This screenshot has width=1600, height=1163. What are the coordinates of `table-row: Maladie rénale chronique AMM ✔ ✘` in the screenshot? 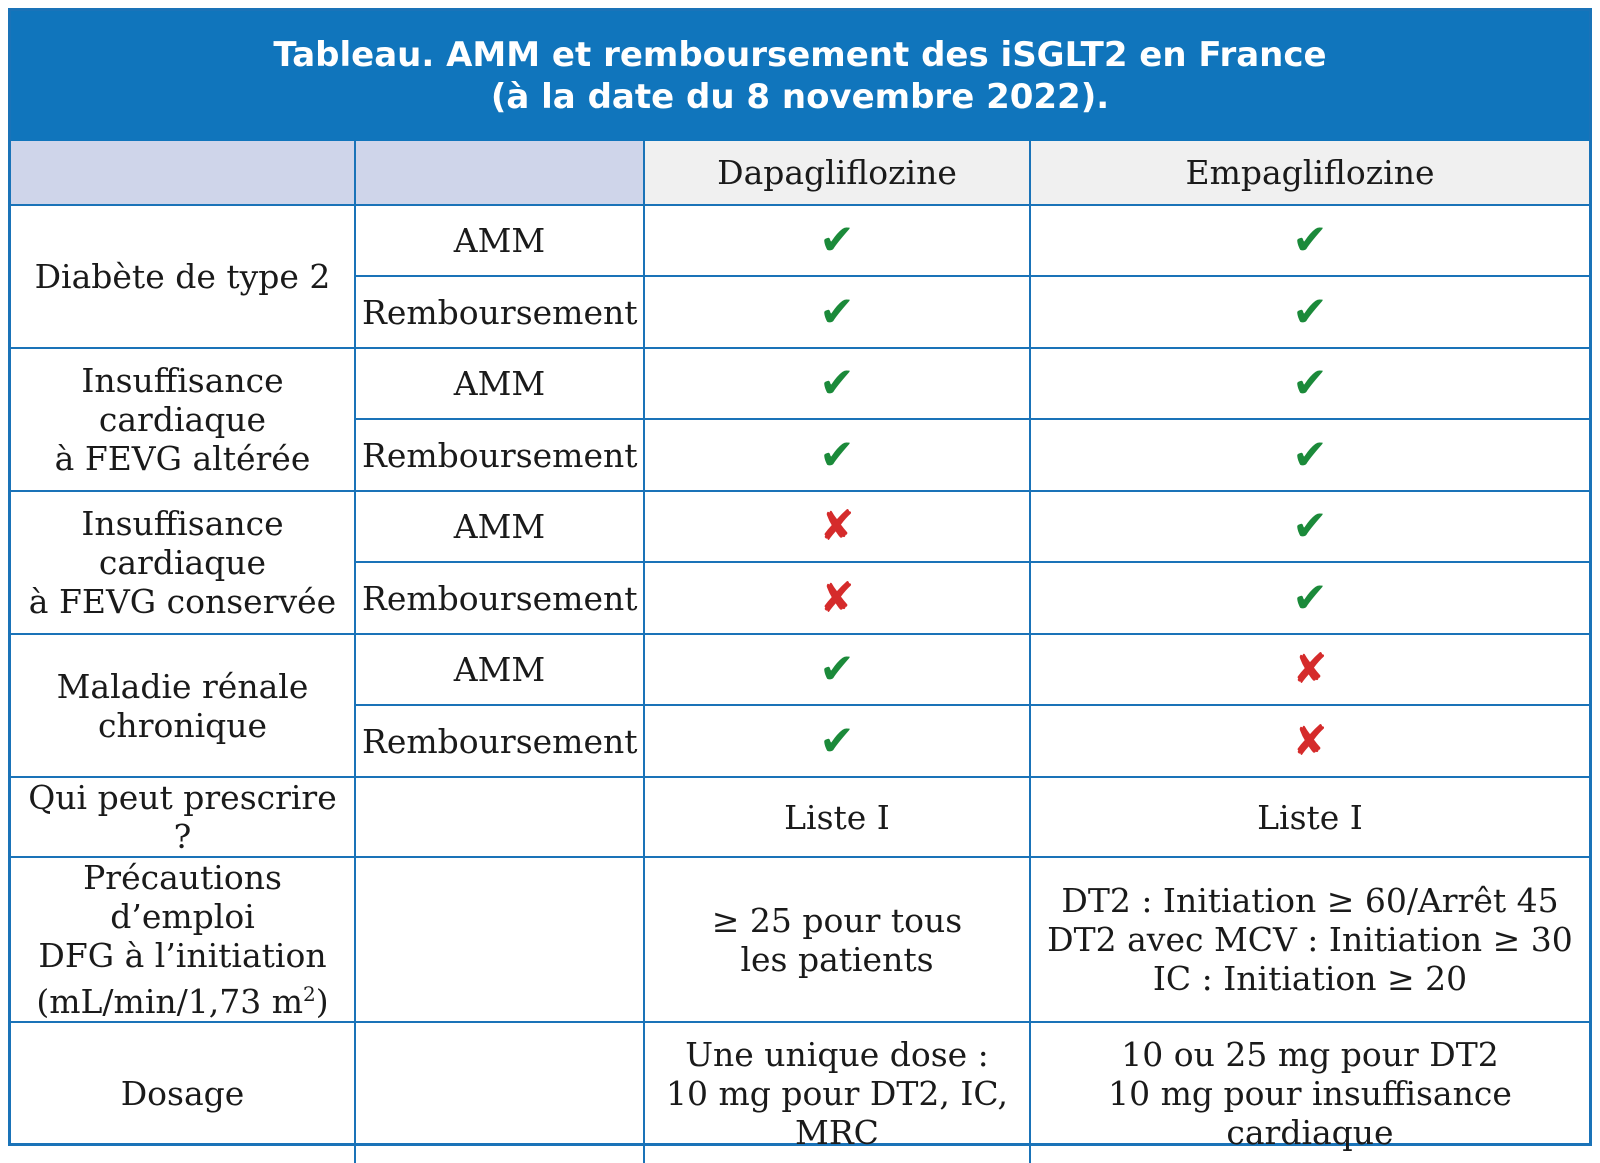 It's located at (800, 705).